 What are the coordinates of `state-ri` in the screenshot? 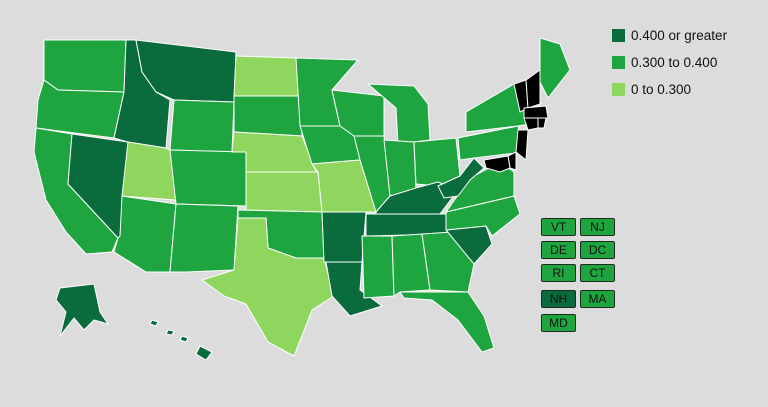 It's located at (542, 123).